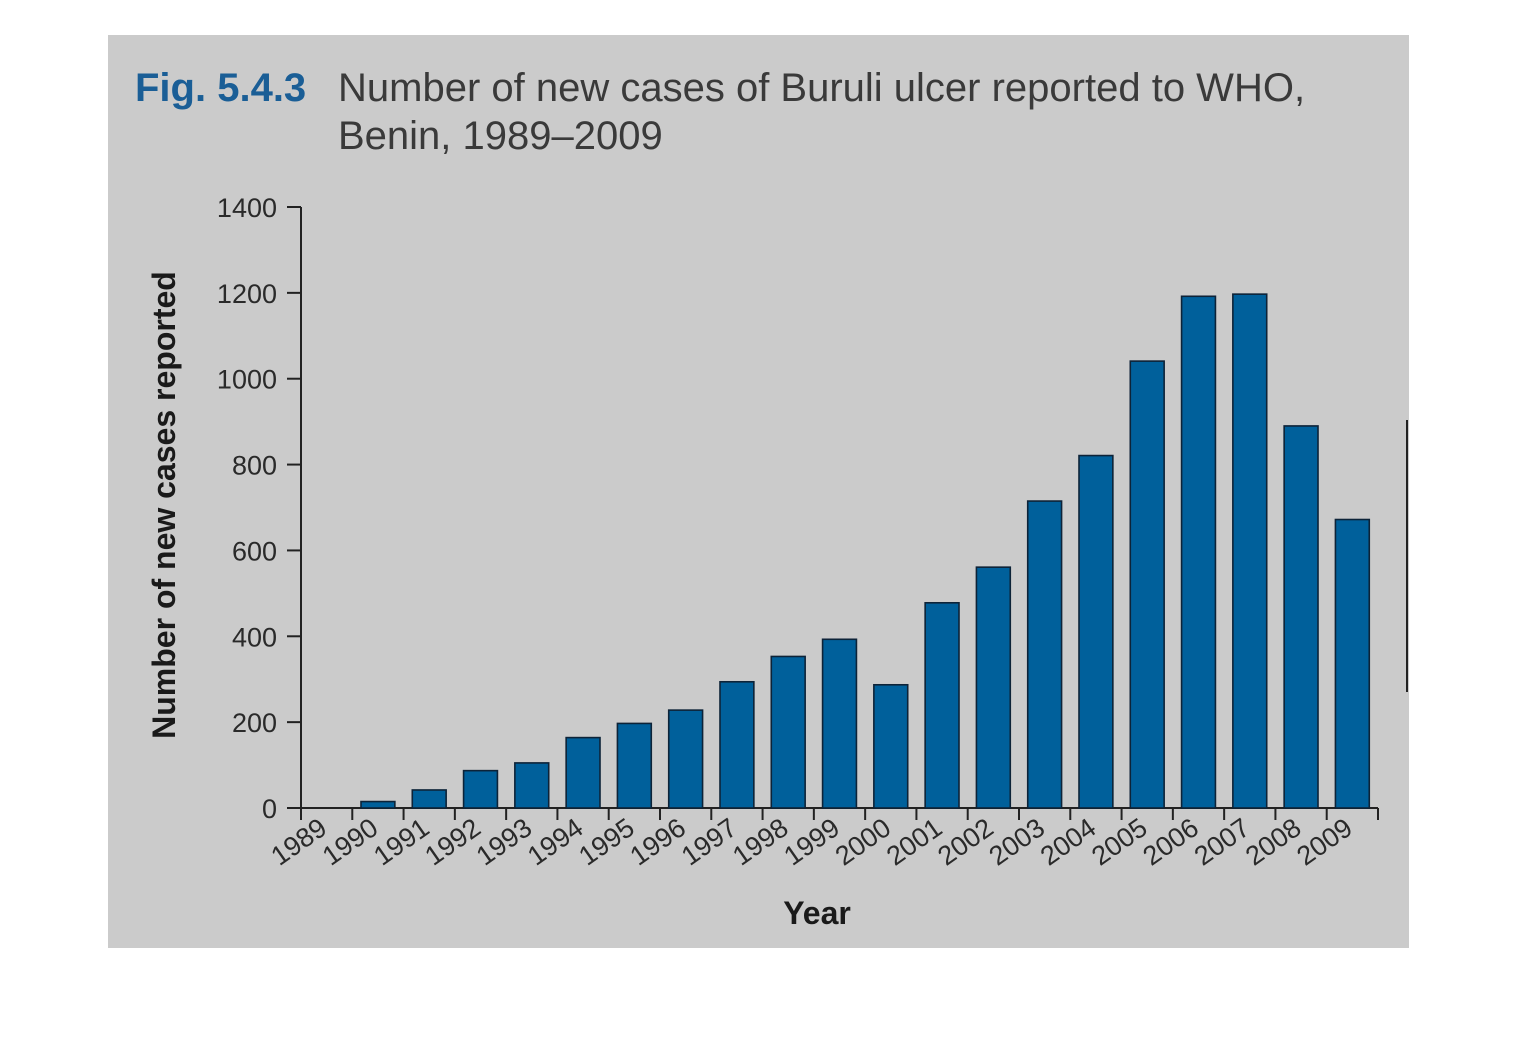 Image resolution: width=1518 pixels, height=1042 pixels. I want to click on y-tick-label: 1400, so click(247, 208).